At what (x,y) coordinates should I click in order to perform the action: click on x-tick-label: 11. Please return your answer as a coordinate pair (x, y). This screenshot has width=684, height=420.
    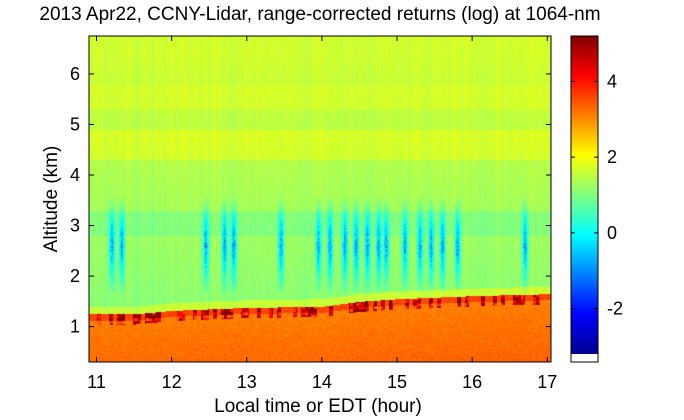
    Looking at the image, I should click on (96, 382).